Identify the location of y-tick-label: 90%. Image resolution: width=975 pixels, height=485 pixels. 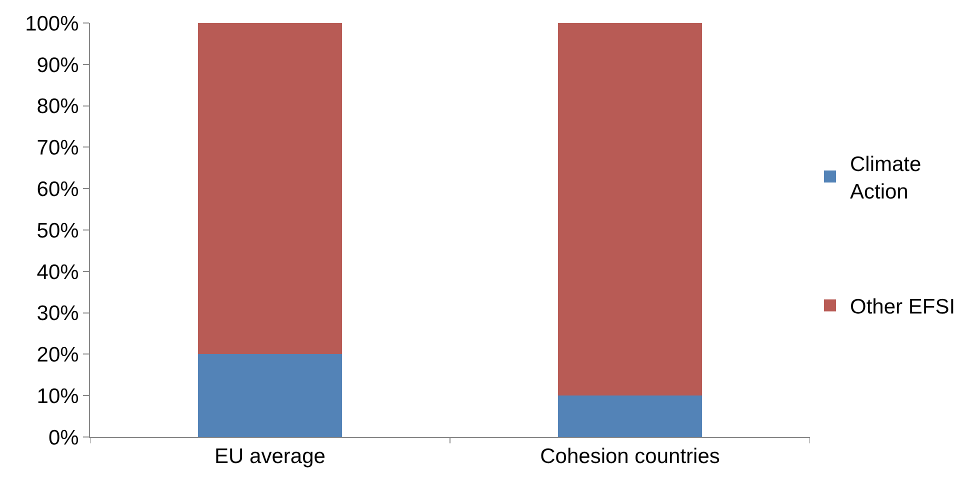
(57, 65).